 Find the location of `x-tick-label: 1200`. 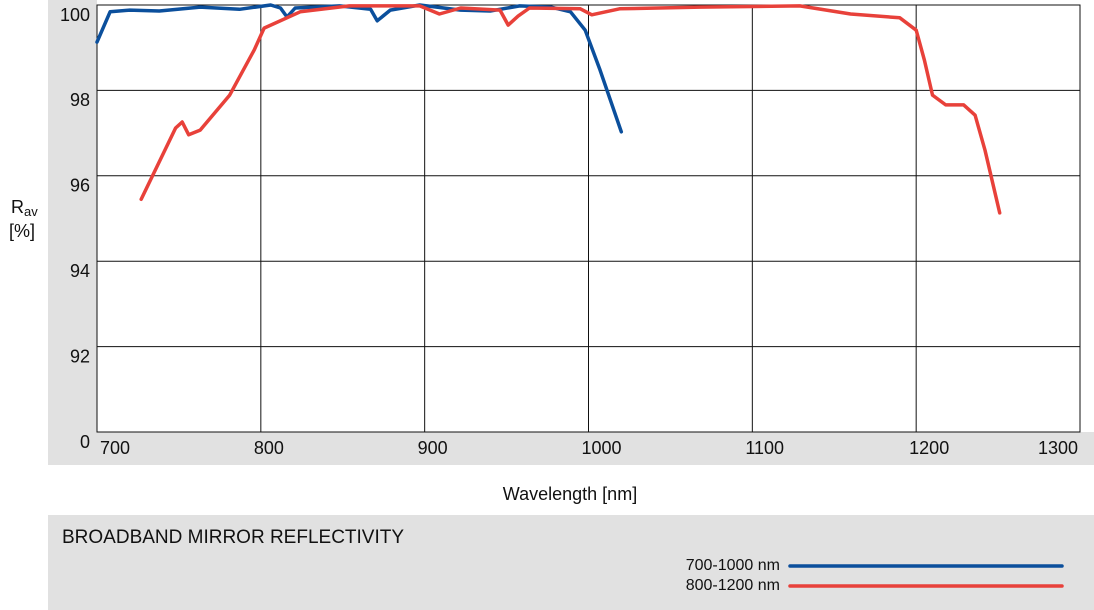

x-tick-label: 1200 is located at coordinates (929, 448).